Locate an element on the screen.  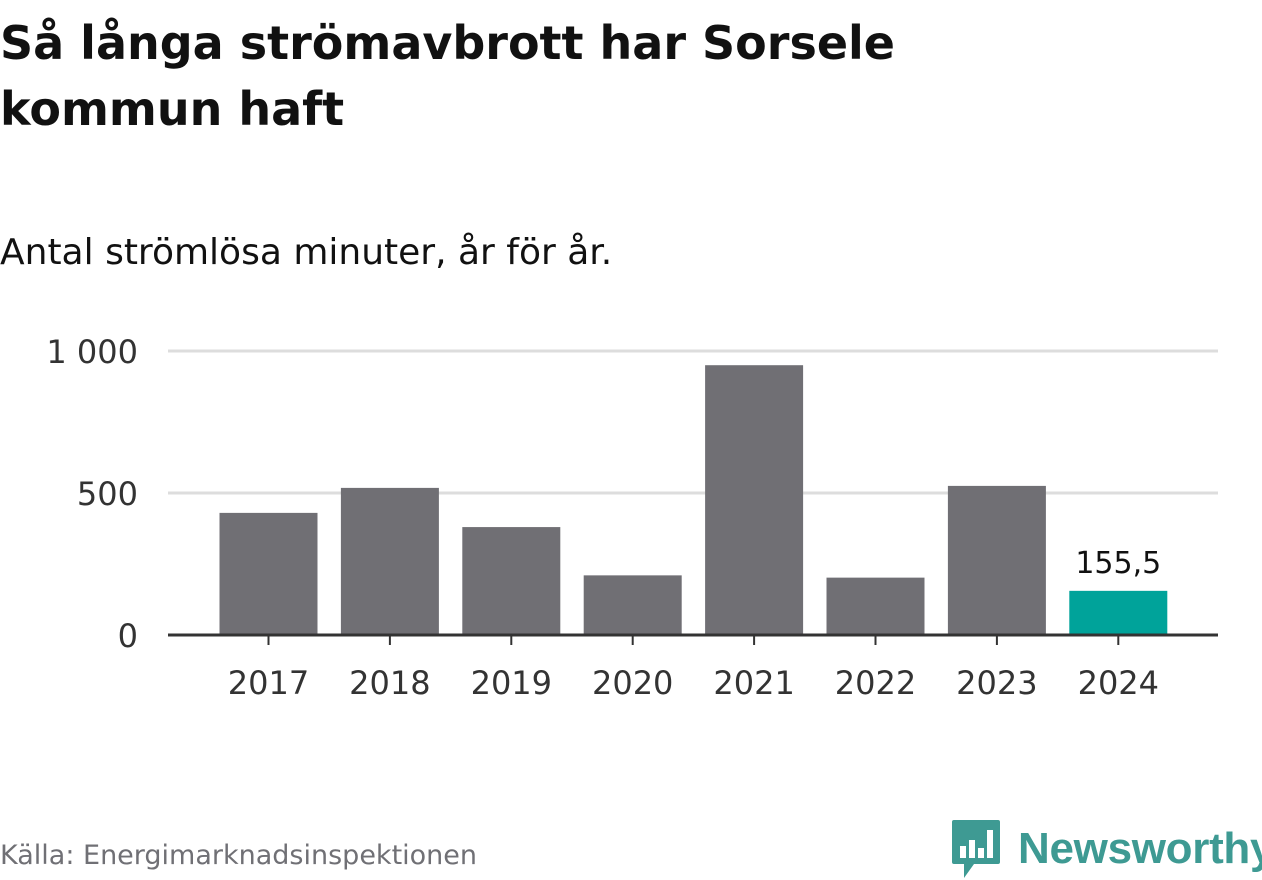
x-tick-label: 2022 is located at coordinates (875, 683).